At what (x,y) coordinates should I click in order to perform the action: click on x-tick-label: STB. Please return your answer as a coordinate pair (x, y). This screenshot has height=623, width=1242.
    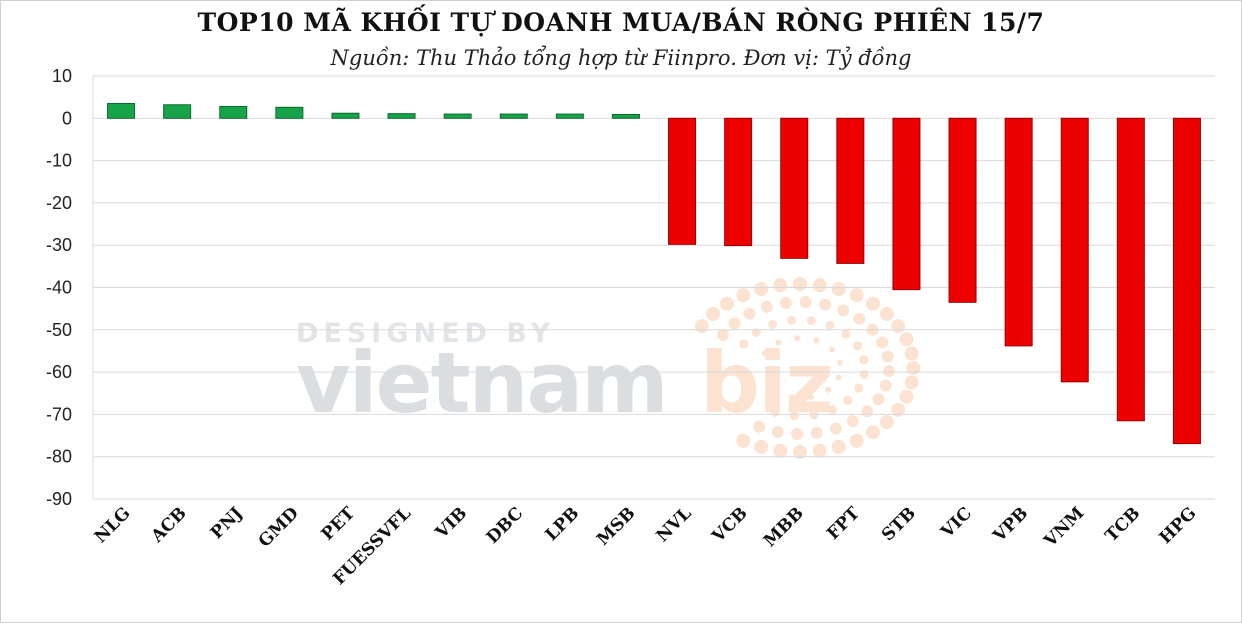
    Looking at the image, I should click on (899, 524).